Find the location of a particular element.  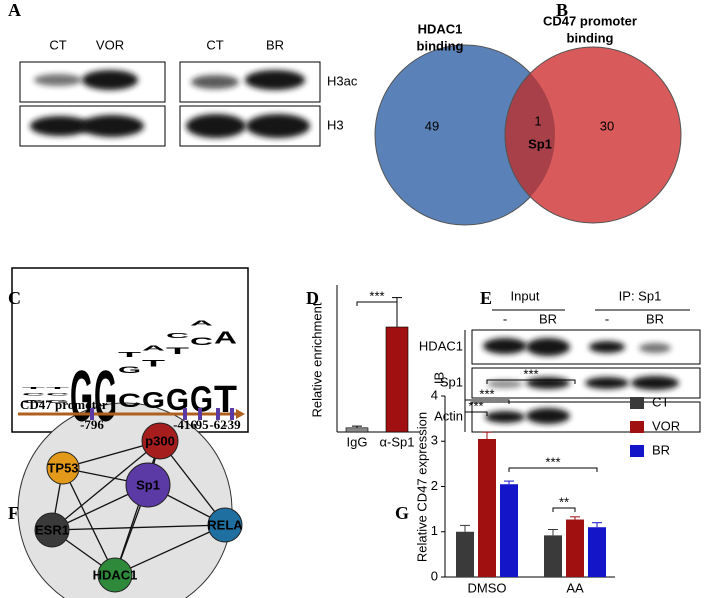

site-label: -416 is located at coordinates (185, 424).